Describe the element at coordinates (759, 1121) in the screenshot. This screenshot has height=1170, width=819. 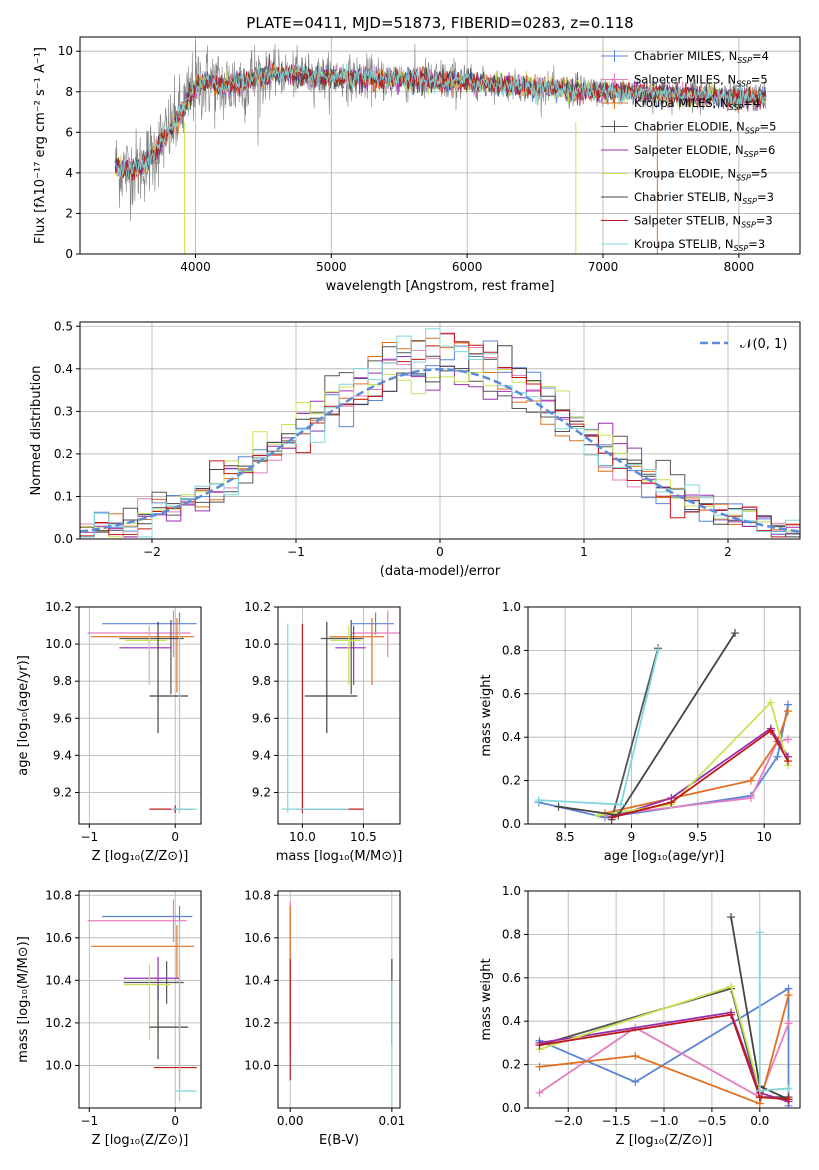
I see `x-tick-label: 0.0` at that location.